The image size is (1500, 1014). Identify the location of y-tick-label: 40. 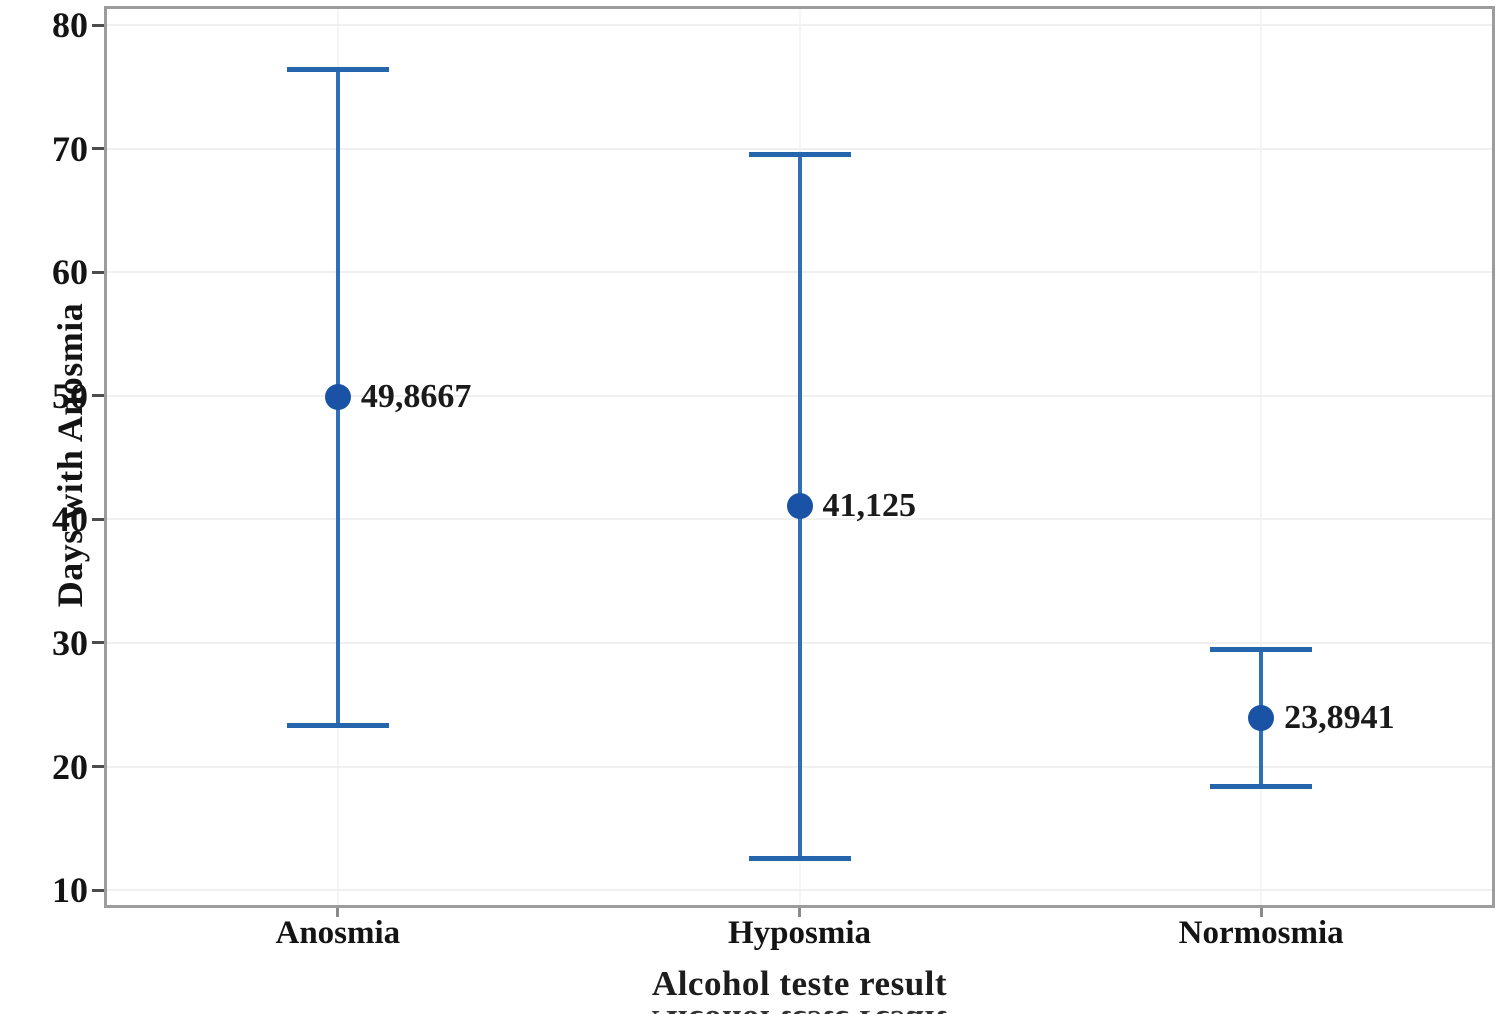
(70, 519).